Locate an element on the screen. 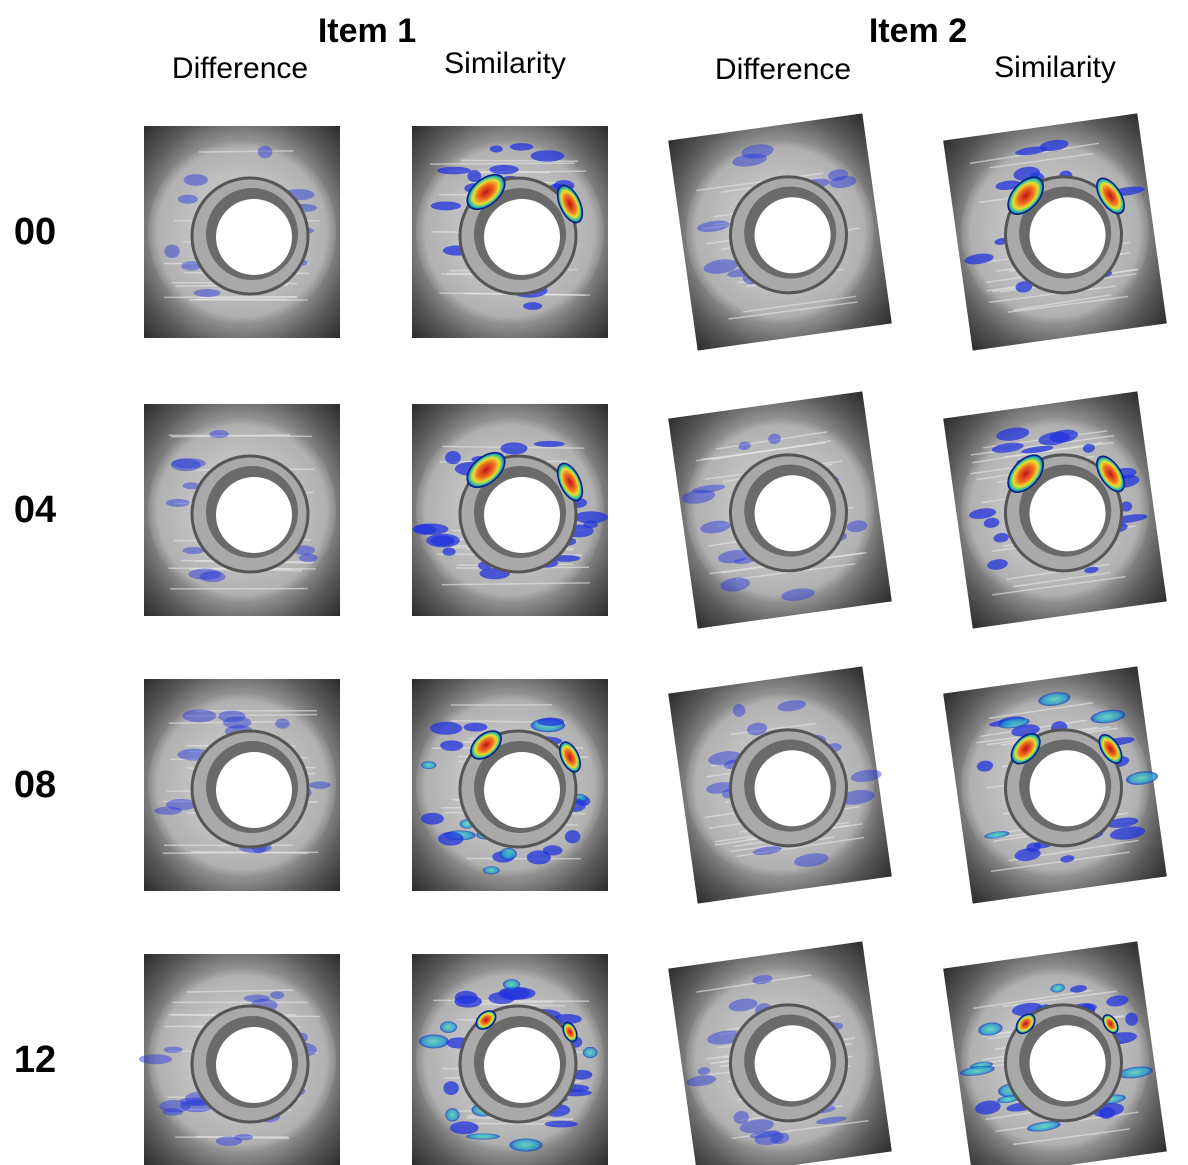 The height and width of the screenshot is (1165, 1188). column-label: Similarity is located at coordinates (1055, 67).